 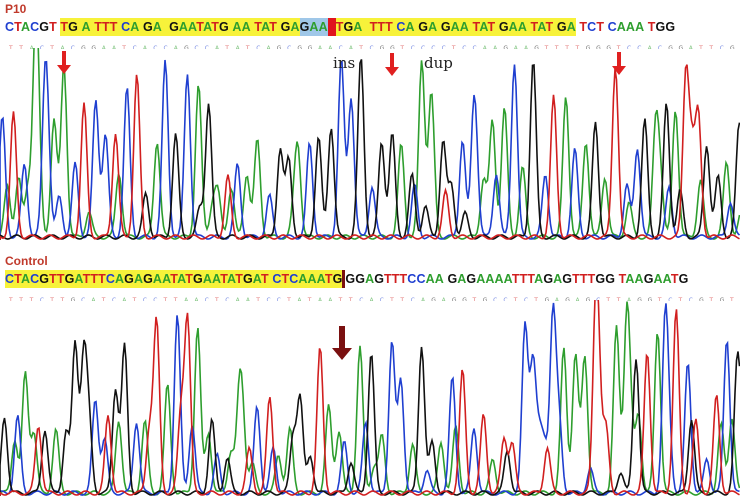 I want to click on p10-sample-label: P10, so click(x=16, y=9).